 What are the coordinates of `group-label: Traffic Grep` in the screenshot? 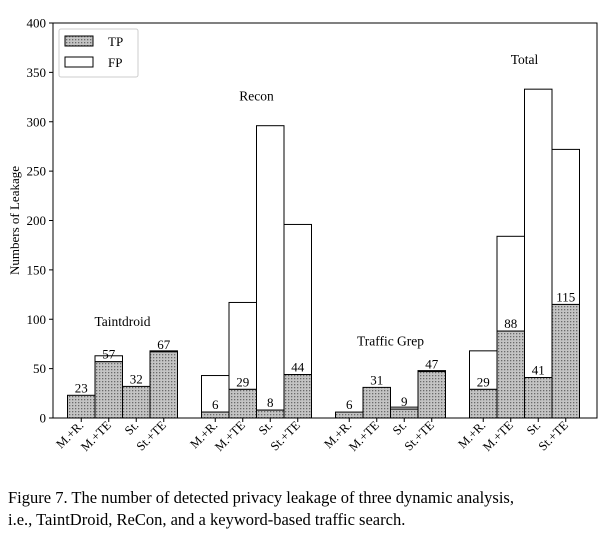 It's located at (390, 341).